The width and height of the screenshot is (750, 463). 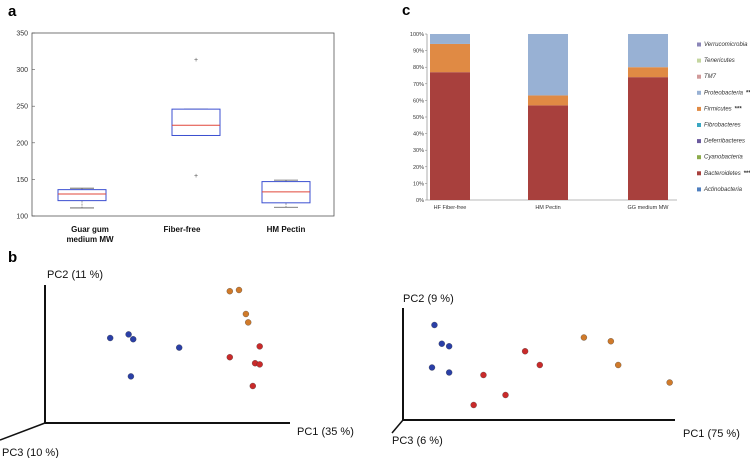 I want to click on x-category-label: Guar gum, so click(x=90, y=229).